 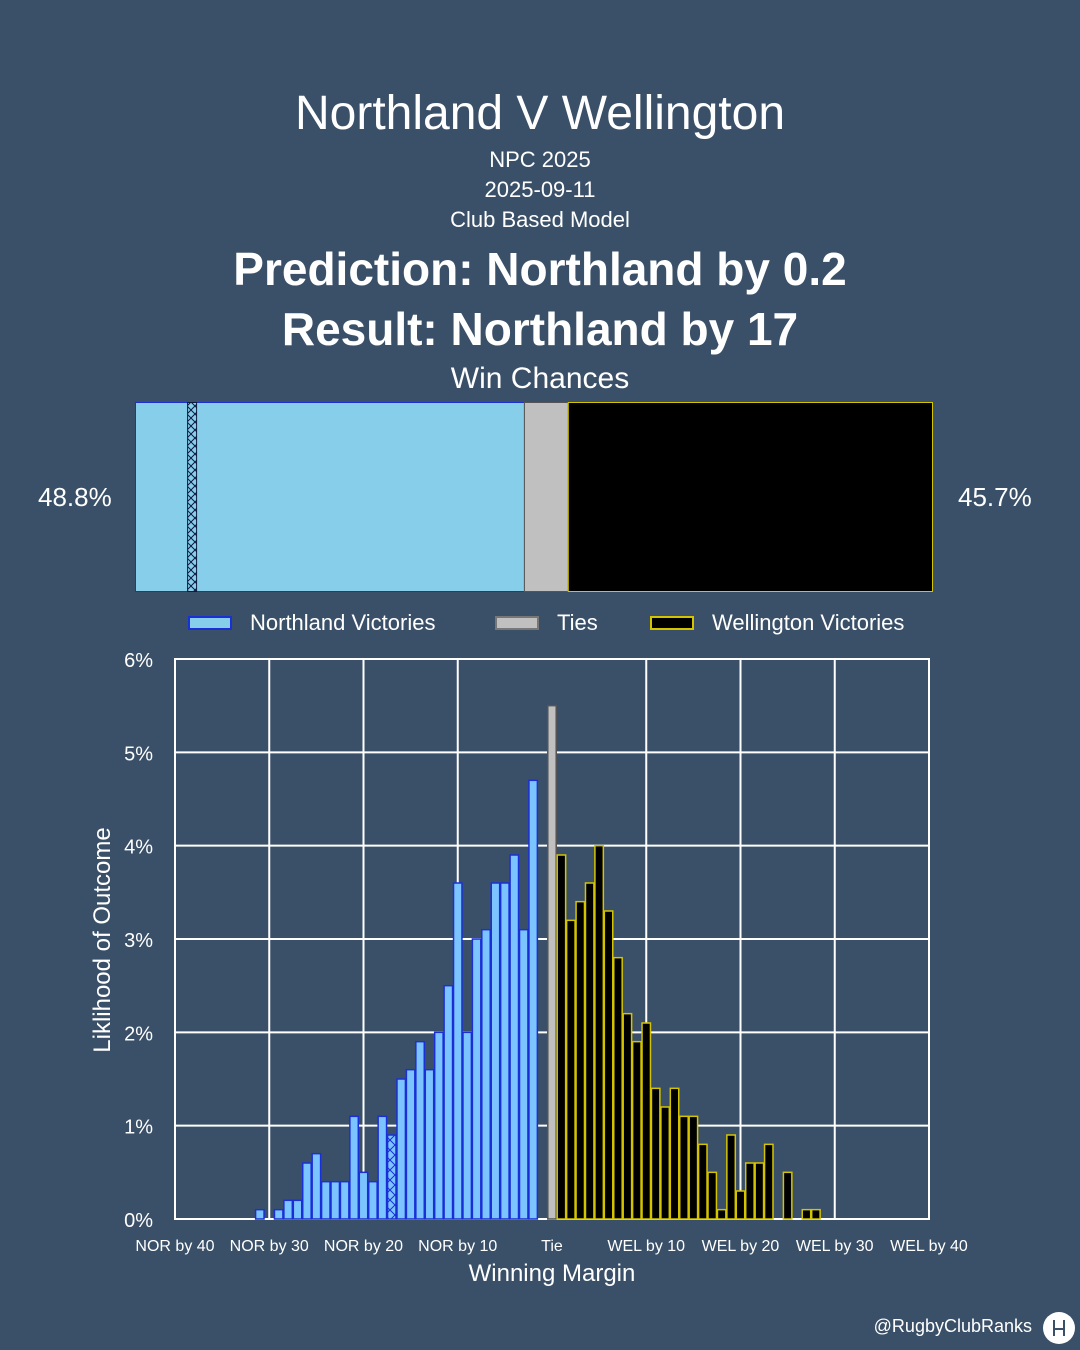 I want to click on x-tick-label: NOR by 10, so click(x=457, y=1246).